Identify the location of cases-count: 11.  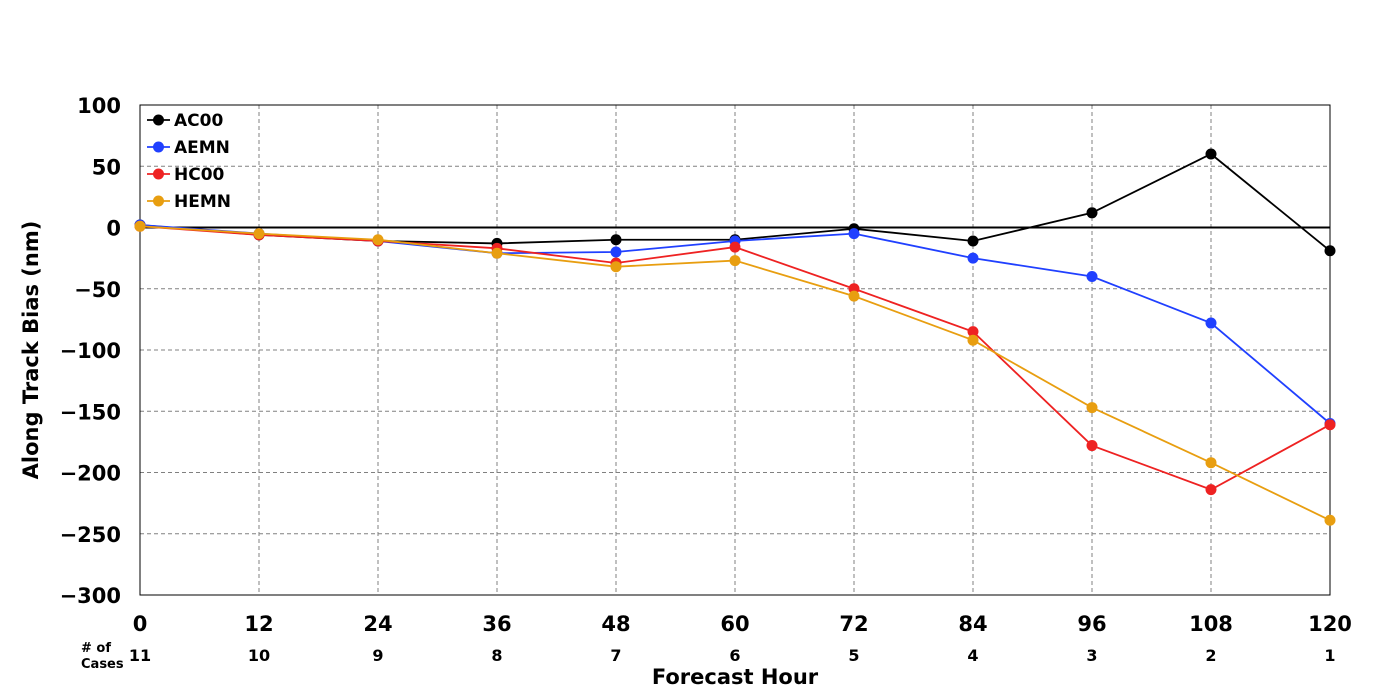
(140, 655).